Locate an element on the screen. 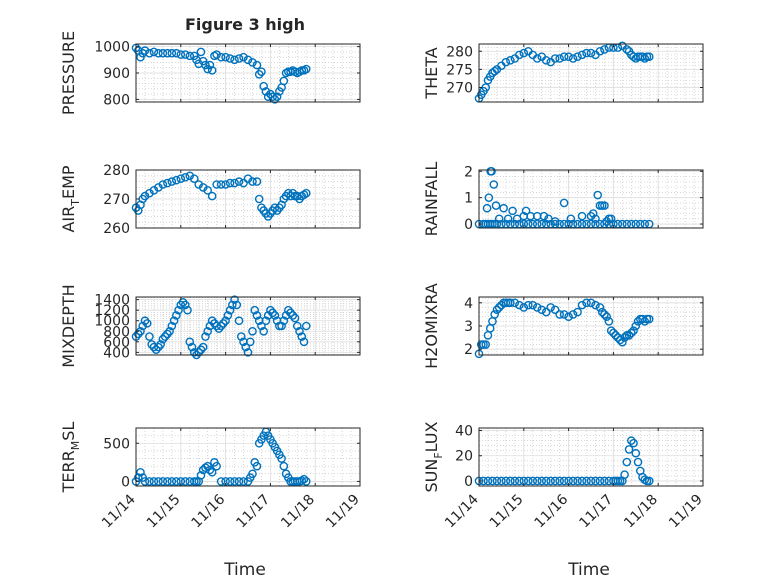  y-tick-label: 4 is located at coordinates (468, 304).